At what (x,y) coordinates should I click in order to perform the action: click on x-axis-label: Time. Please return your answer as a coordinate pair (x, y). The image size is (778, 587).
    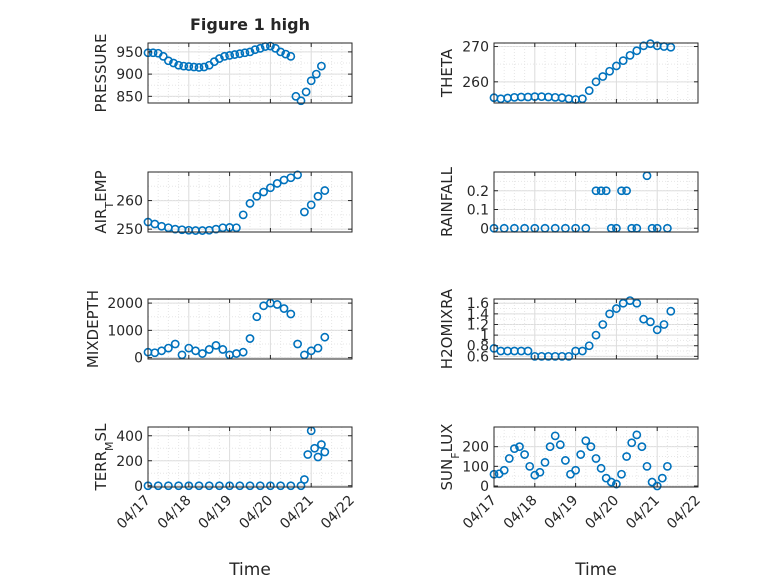
    Looking at the image, I should click on (249, 570).